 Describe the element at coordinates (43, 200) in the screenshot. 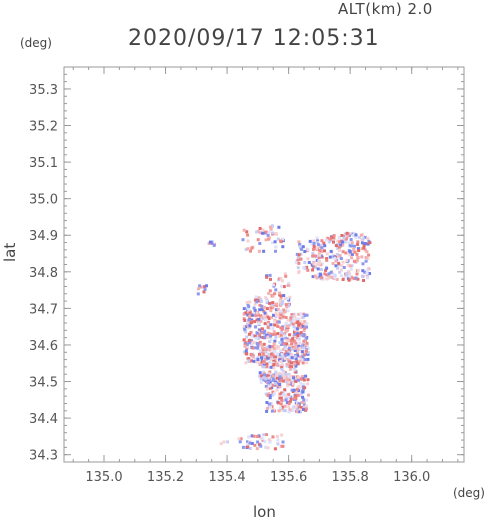

I see `y-tick-label: 35.0` at that location.